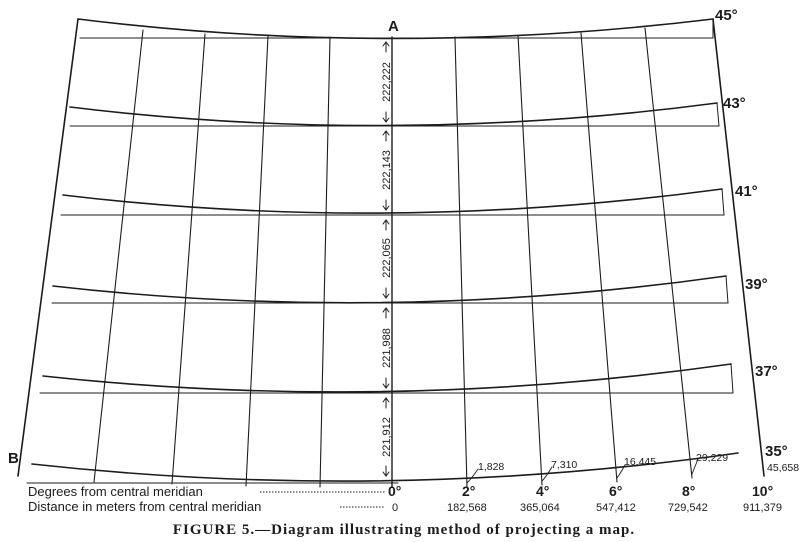 The width and height of the screenshot is (808, 542). What do you see at coordinates (491, 467) in the screenshot?
I see `curvature-offset-2: 1,828` at bounding box center [491, 467].